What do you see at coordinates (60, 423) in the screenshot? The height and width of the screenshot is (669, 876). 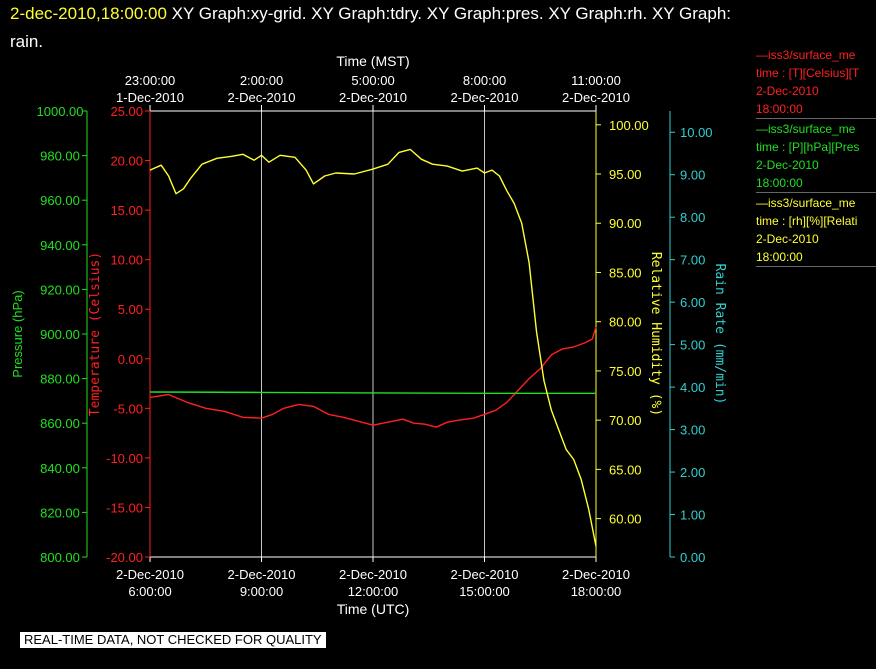 I see `pressure-tick-label: 860.00` at bounding box center [60, 423].